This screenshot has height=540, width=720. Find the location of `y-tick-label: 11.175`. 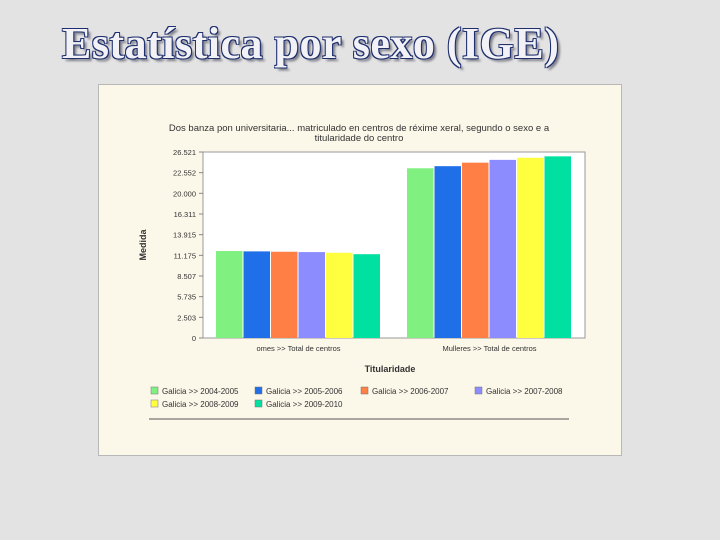

y-tick-label: 11.175 is located at coordinates (185, 255).